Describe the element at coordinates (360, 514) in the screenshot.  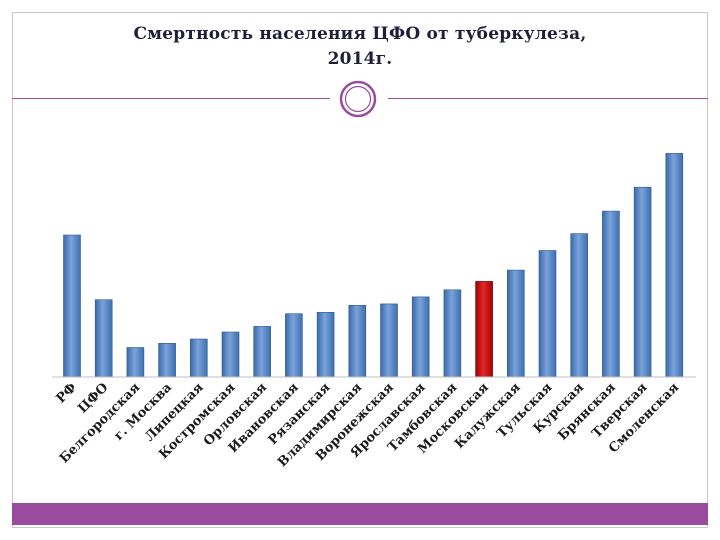
I see `bottom-band` at that location.